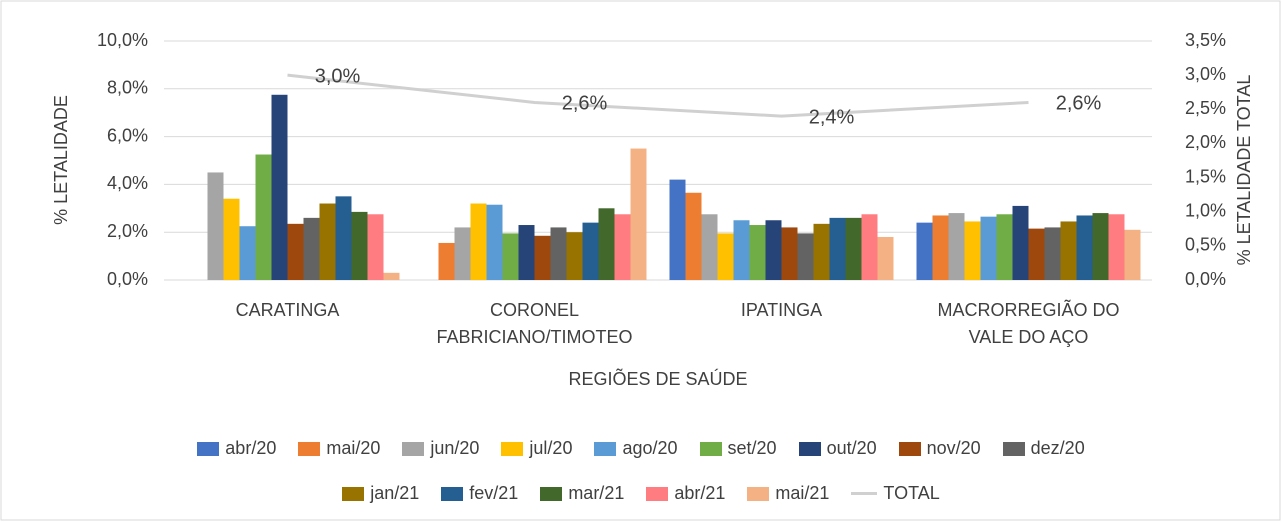 This screenshot has width=1282, height=522. Describe the element at coordinates (1205, 108) in the screenshot. I see `y2-tick-label: 2,5%` at that location.